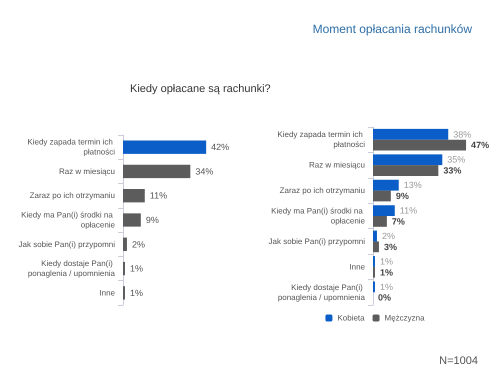  I want to click on data-label: 3%, so click(390, 247).